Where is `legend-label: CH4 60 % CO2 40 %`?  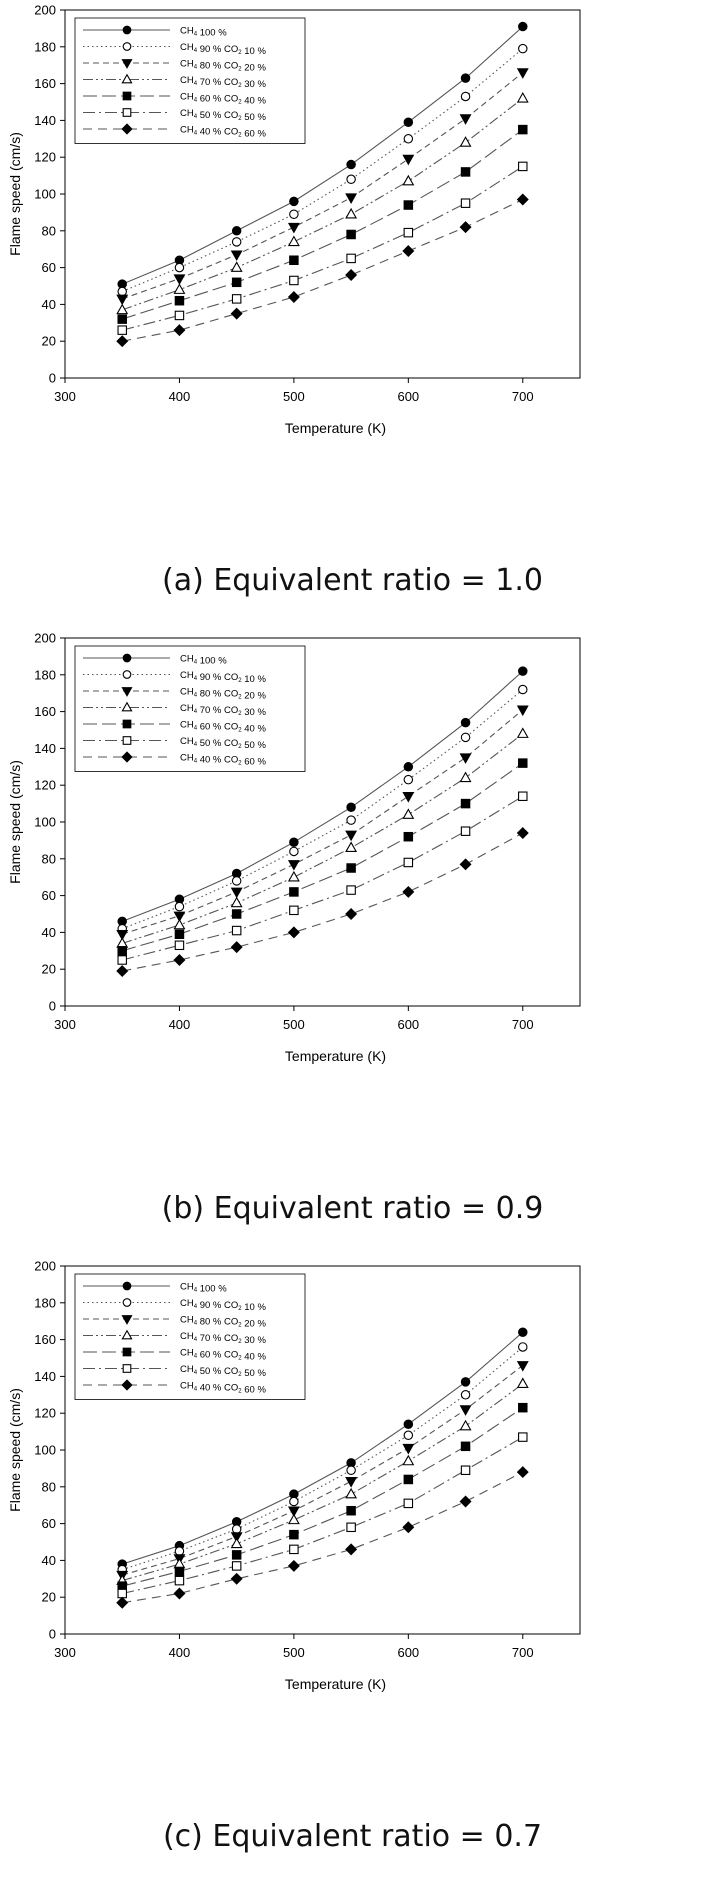
legend-label: CH4 60 % CO2 40 % is located at coordinates (223, 99).